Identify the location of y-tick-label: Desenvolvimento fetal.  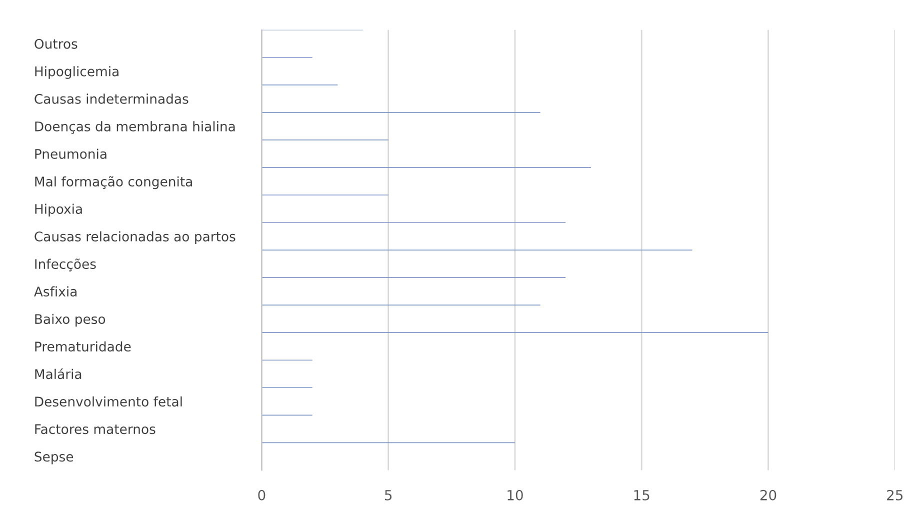
(108, 401).